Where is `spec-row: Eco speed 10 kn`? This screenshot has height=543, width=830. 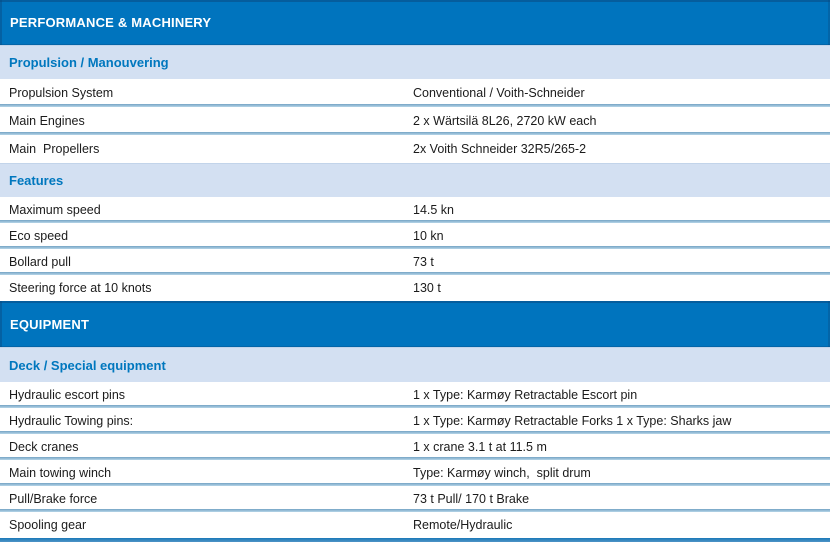
spec-row: Eco speed 10 kn is located at coordinates (415, 236).